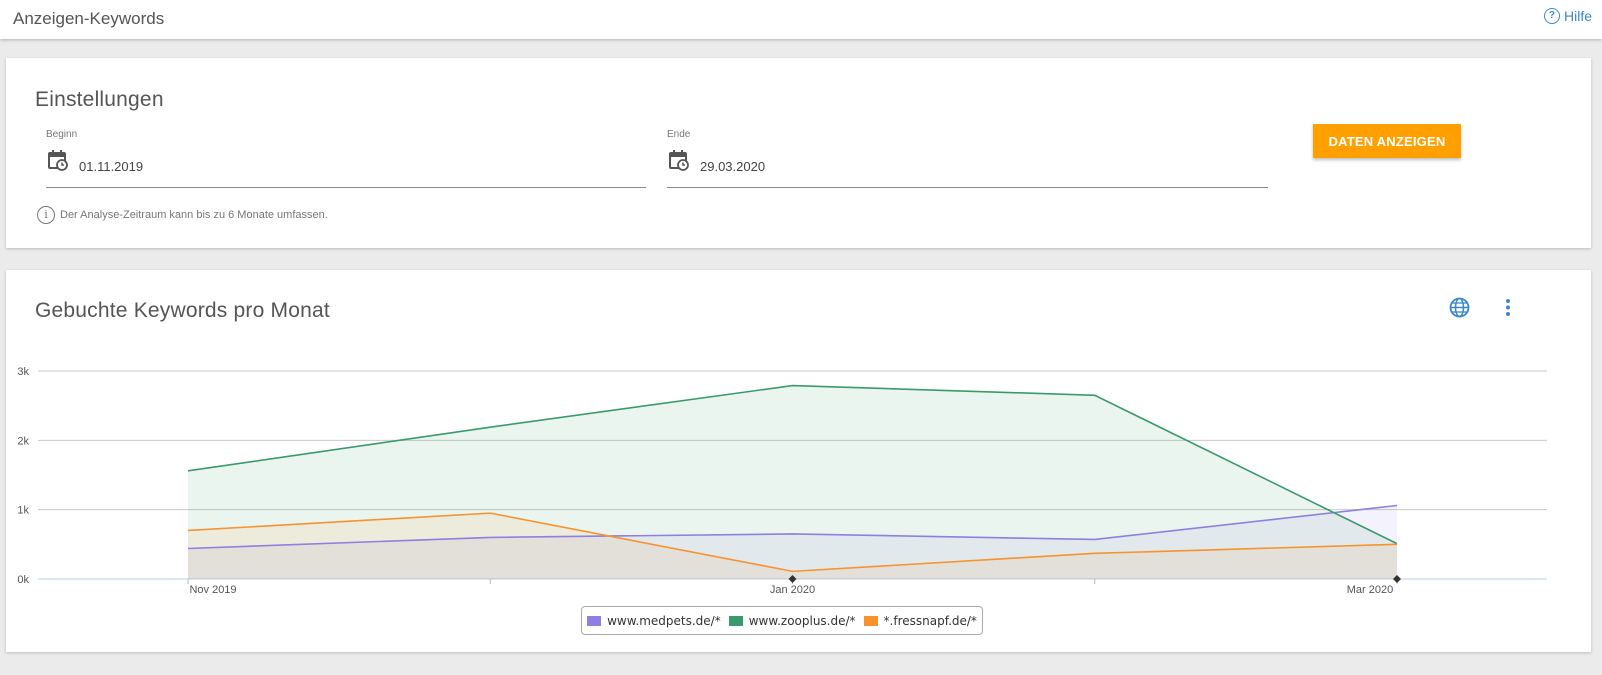 This screenshot has height=675, width=1602. What do you see at coordinates (733, 166) in the screenshot?
I see `end-date-value: 29.03.2020` at bounding box center [733, 166].